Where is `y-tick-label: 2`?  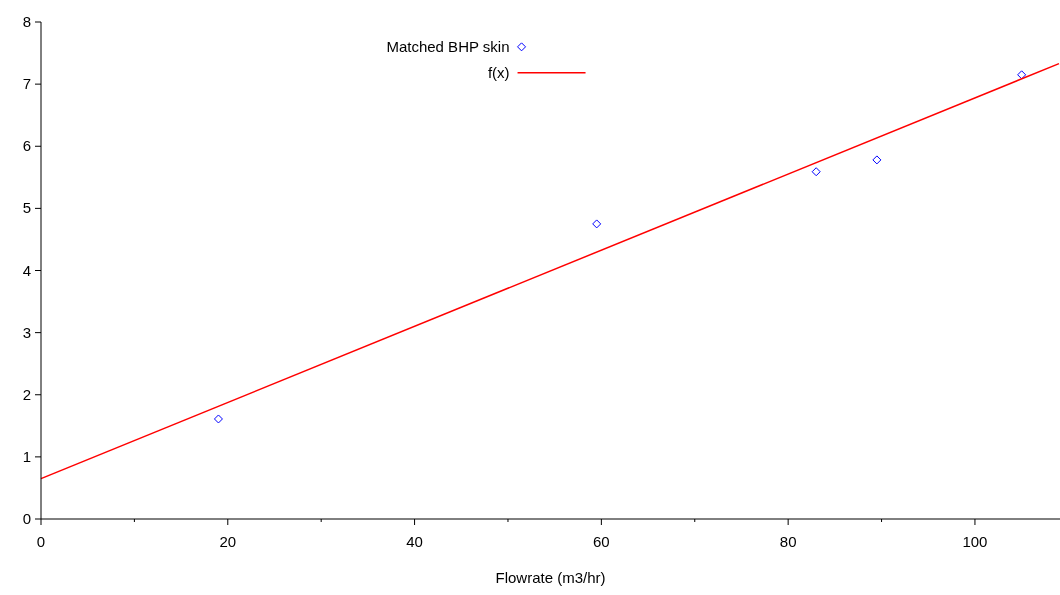 y-tick-label: 2 is located at coordinates (26, 394).